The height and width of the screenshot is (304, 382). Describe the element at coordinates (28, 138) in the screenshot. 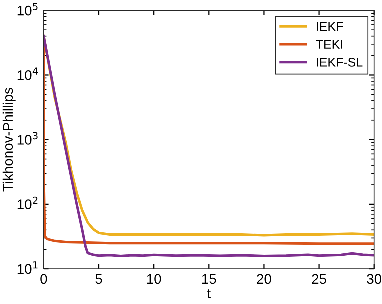

I see `y-tick-label: 10$^{3}$` at that location.